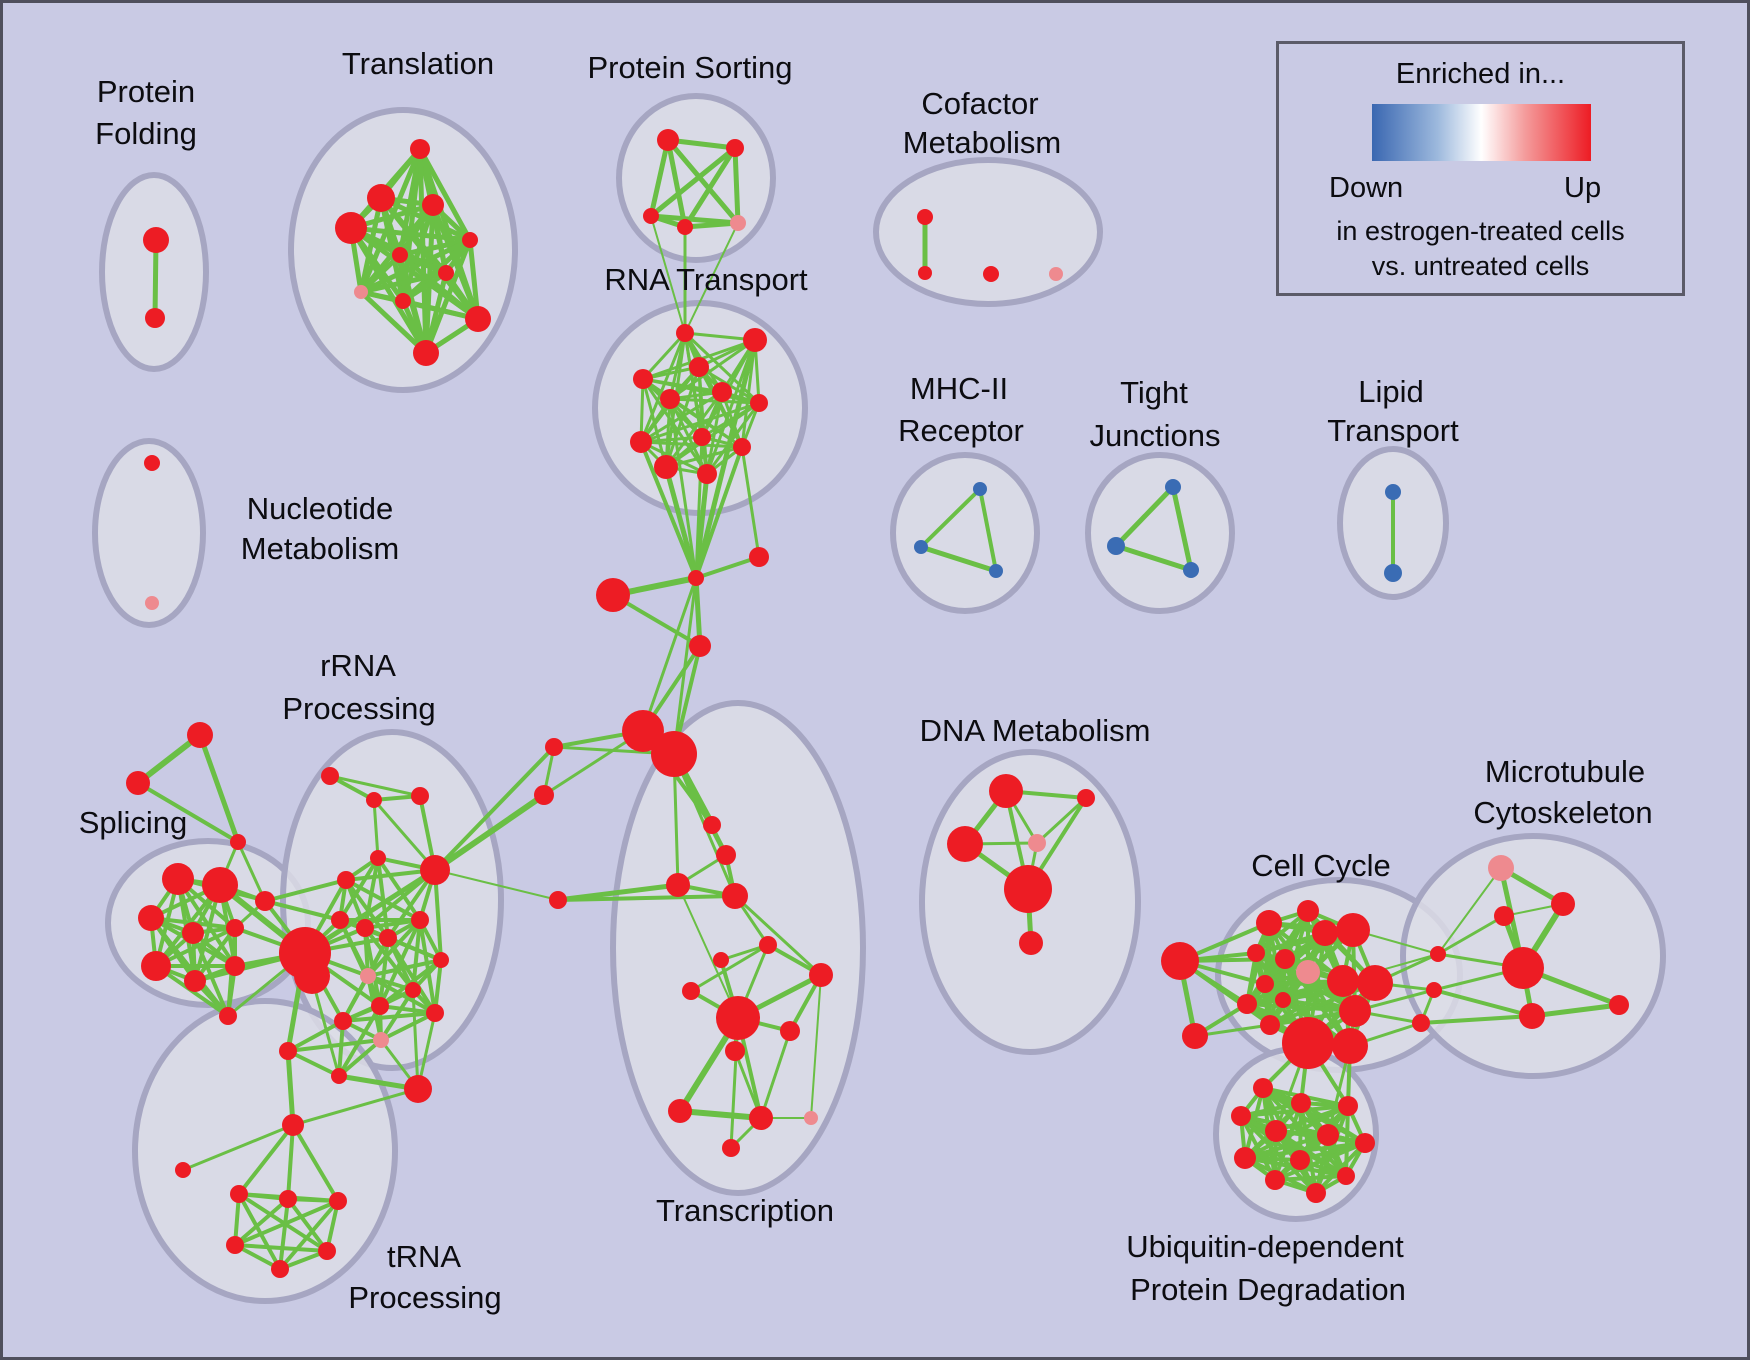 This screenshot has width=1750, height=1360. Describe the element at coordinates (152, 603) in the screenshot. I see `node-nm2` at that location.